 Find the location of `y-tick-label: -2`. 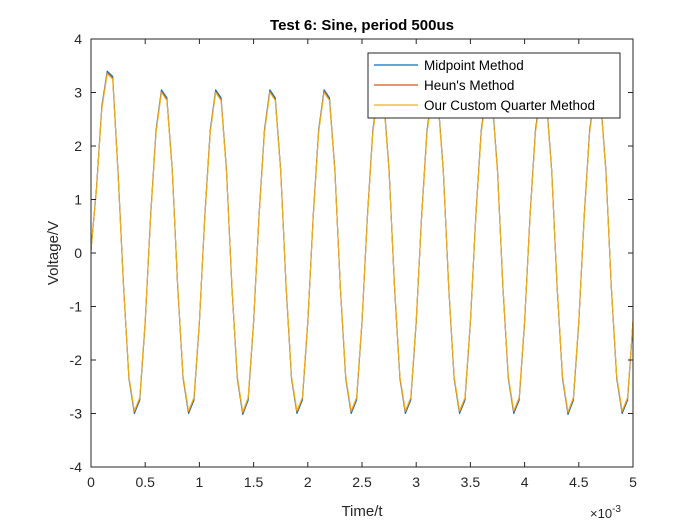

y-tick-label: -2 is located at coordinates (76, 360).